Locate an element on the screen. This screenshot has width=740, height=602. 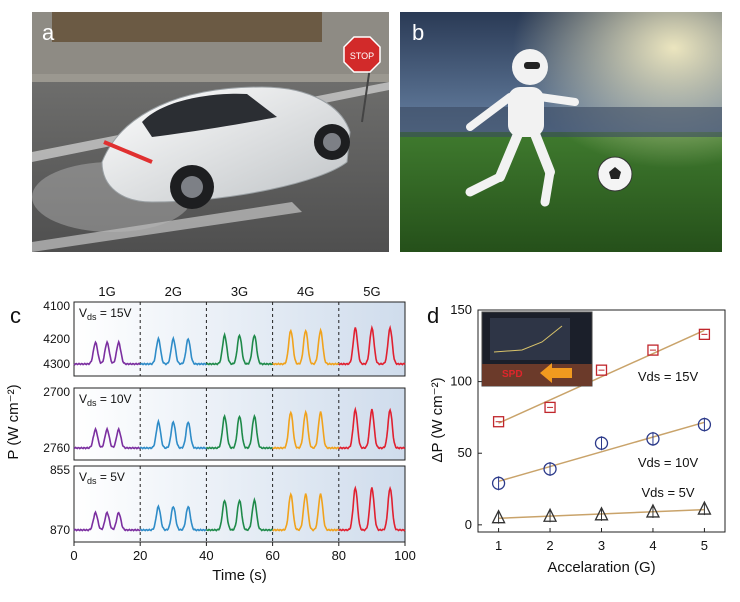
y-tick-label: 2700 is located at coordinates (56, 392).